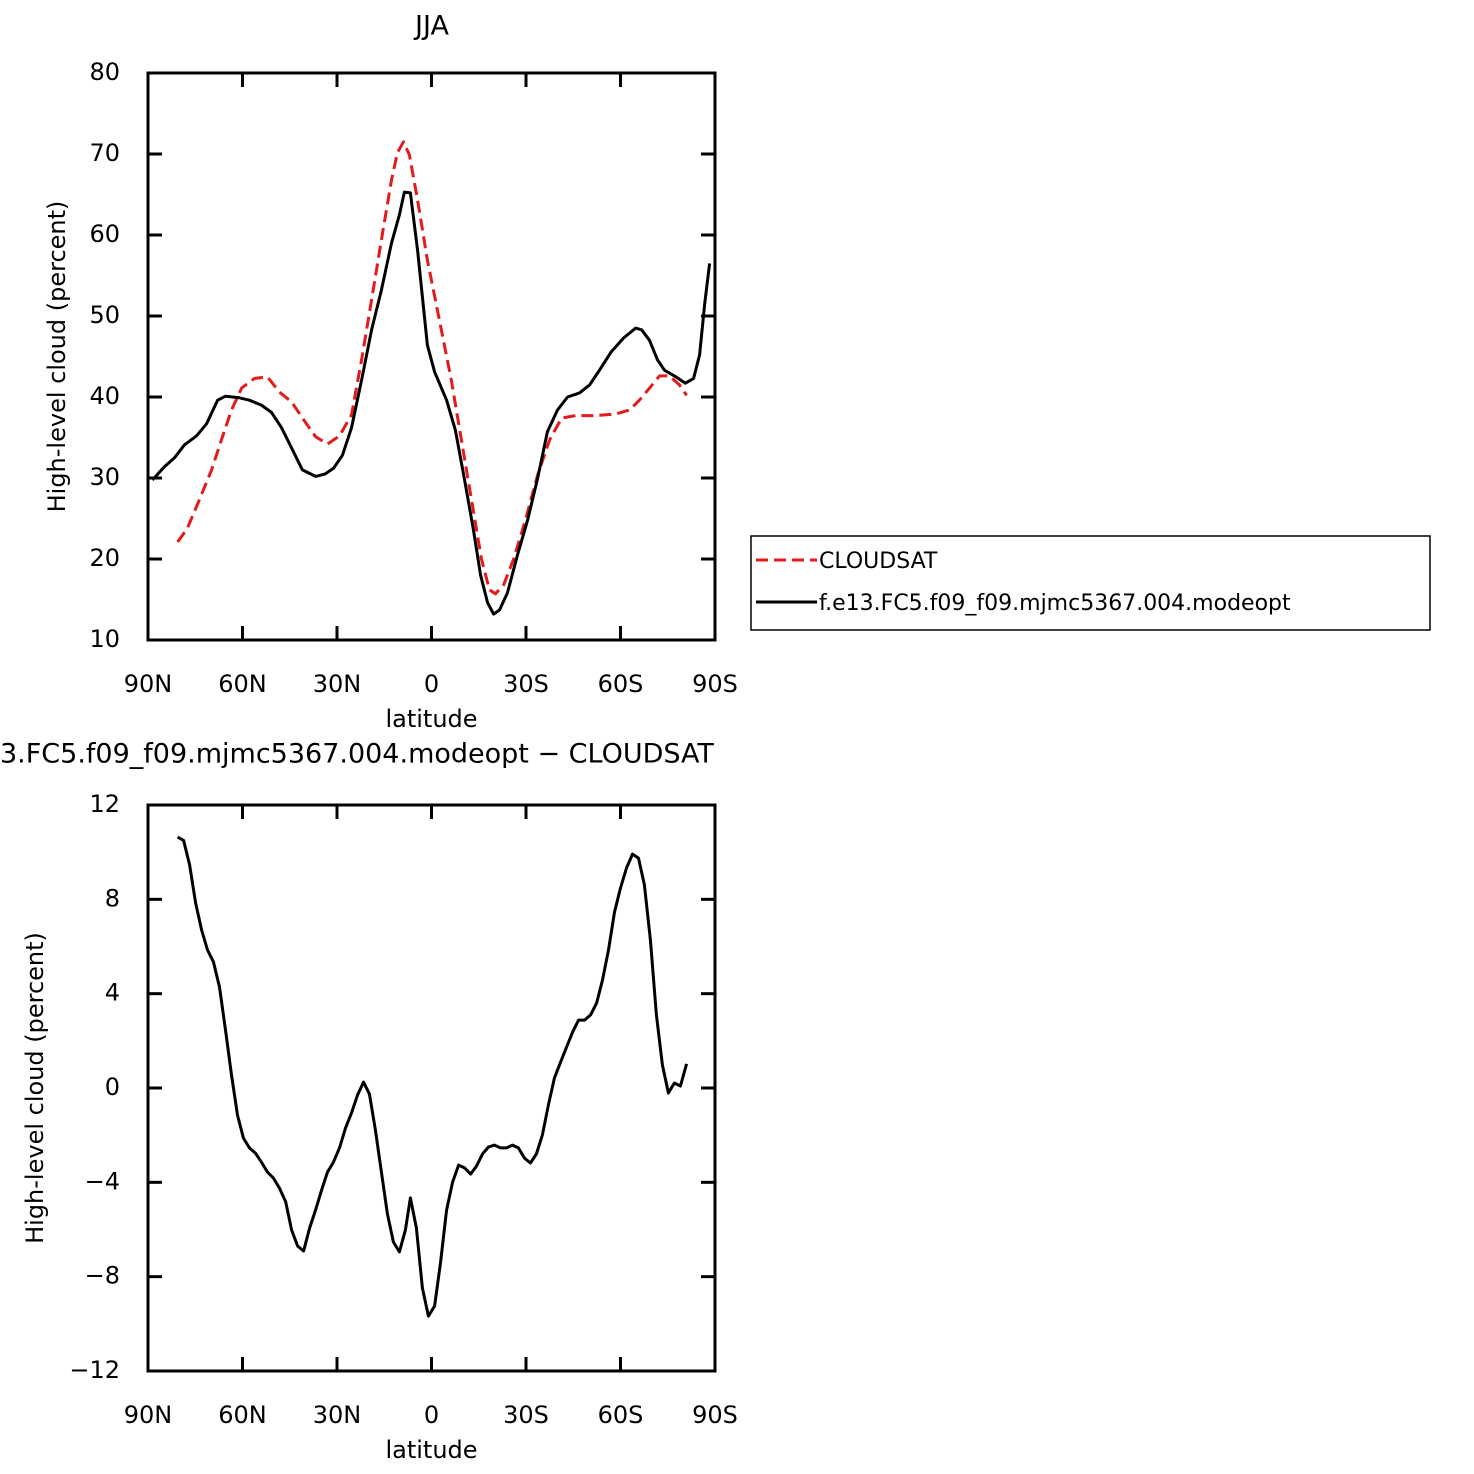  I want to click on y-tick-label: 20, so click(104, 558).